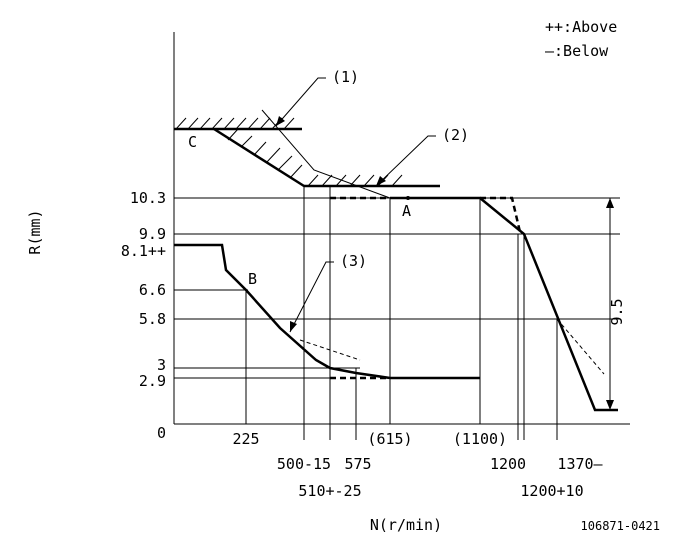  Describe the element at coordinates (304, 464) in the screenshot. I see `x-tick-500: 500-15` at that location.